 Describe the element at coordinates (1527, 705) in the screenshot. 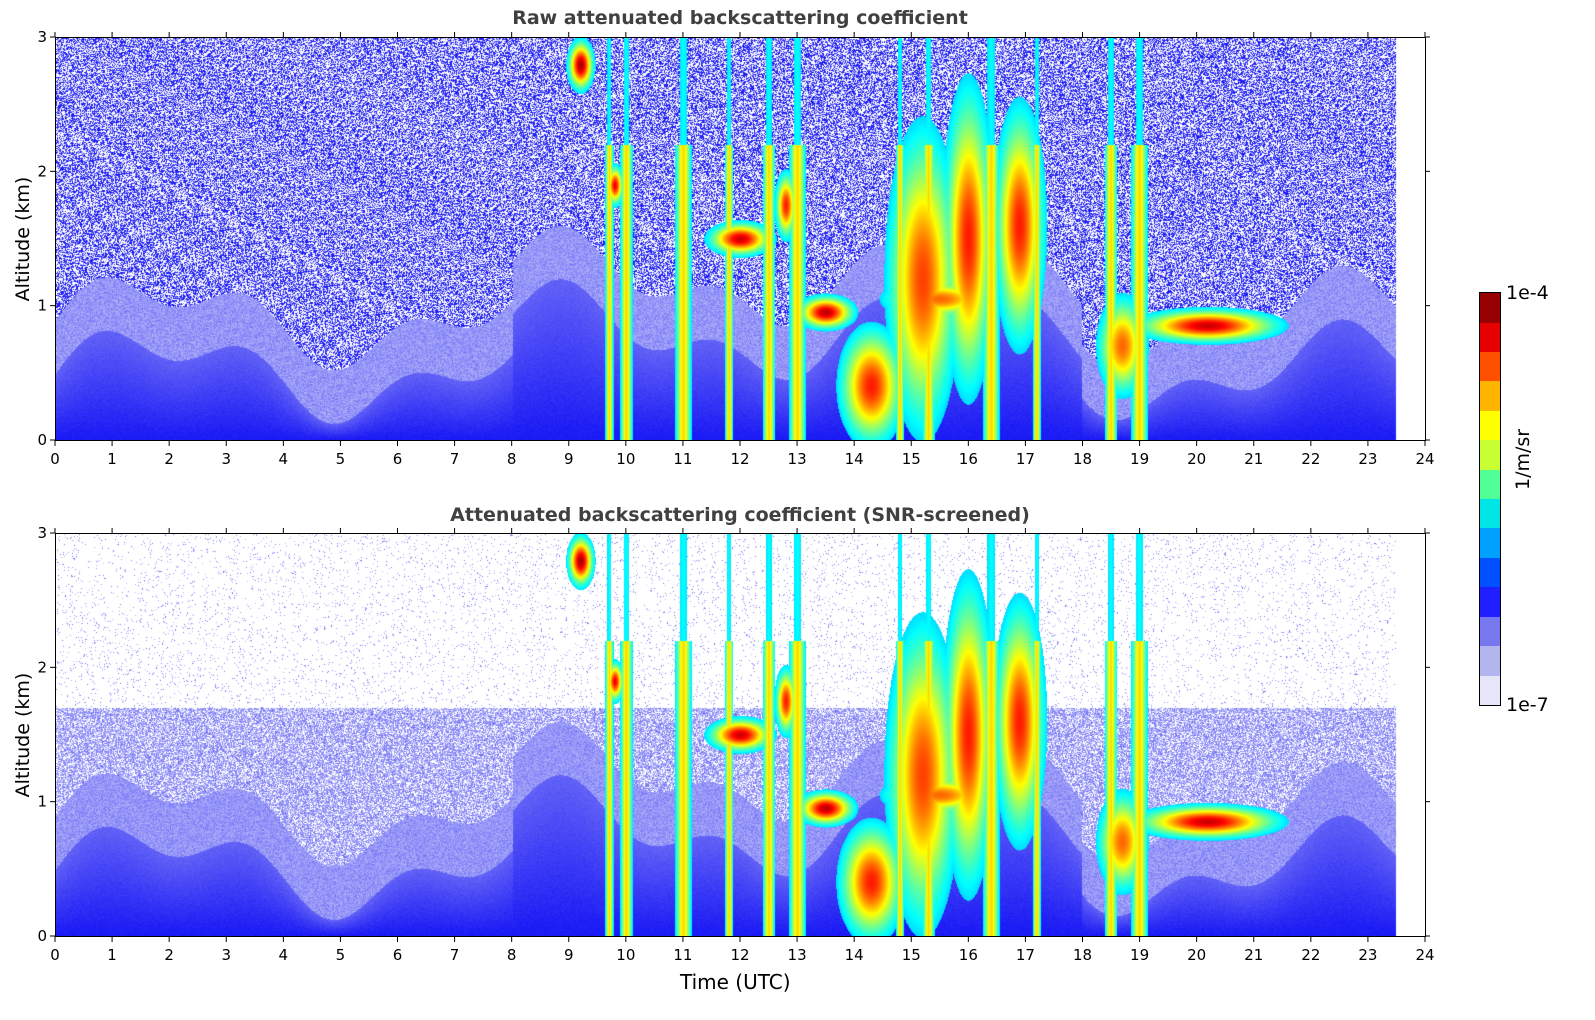

I see `colorbar-min-label: 1e-7` at that location.